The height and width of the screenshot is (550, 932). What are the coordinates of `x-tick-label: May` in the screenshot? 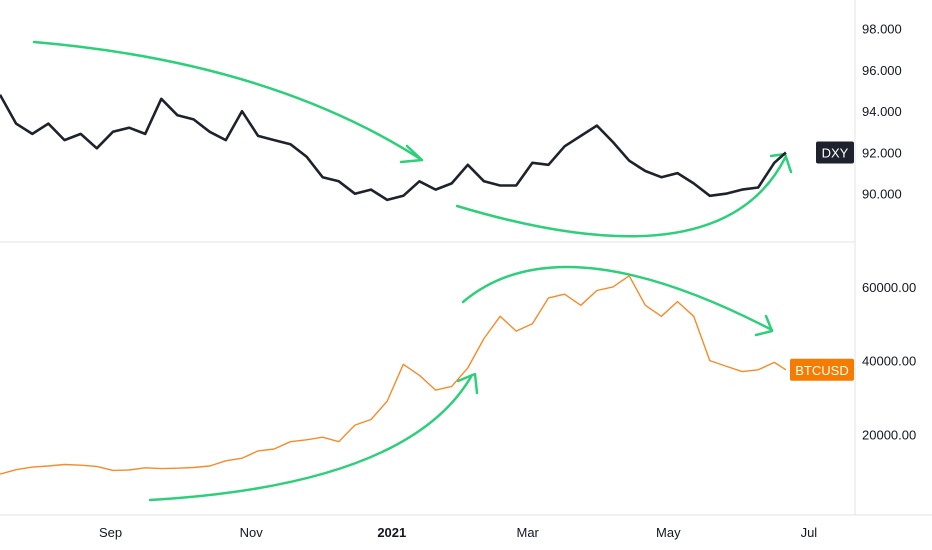 It's located at (668, 532).